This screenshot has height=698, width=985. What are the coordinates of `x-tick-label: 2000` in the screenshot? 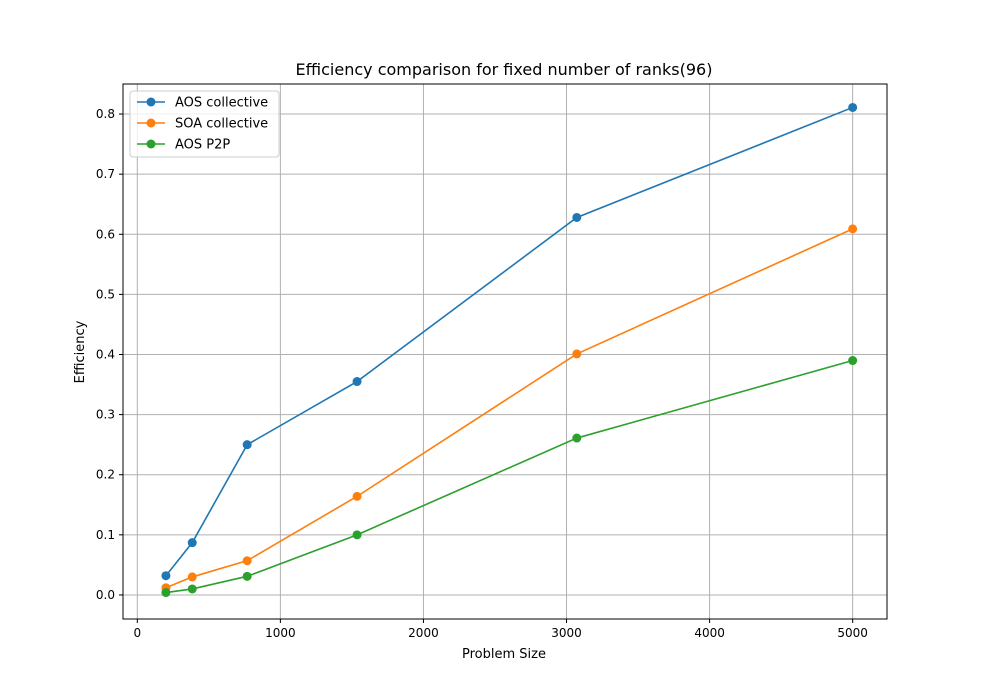 It's located at (423, 633).